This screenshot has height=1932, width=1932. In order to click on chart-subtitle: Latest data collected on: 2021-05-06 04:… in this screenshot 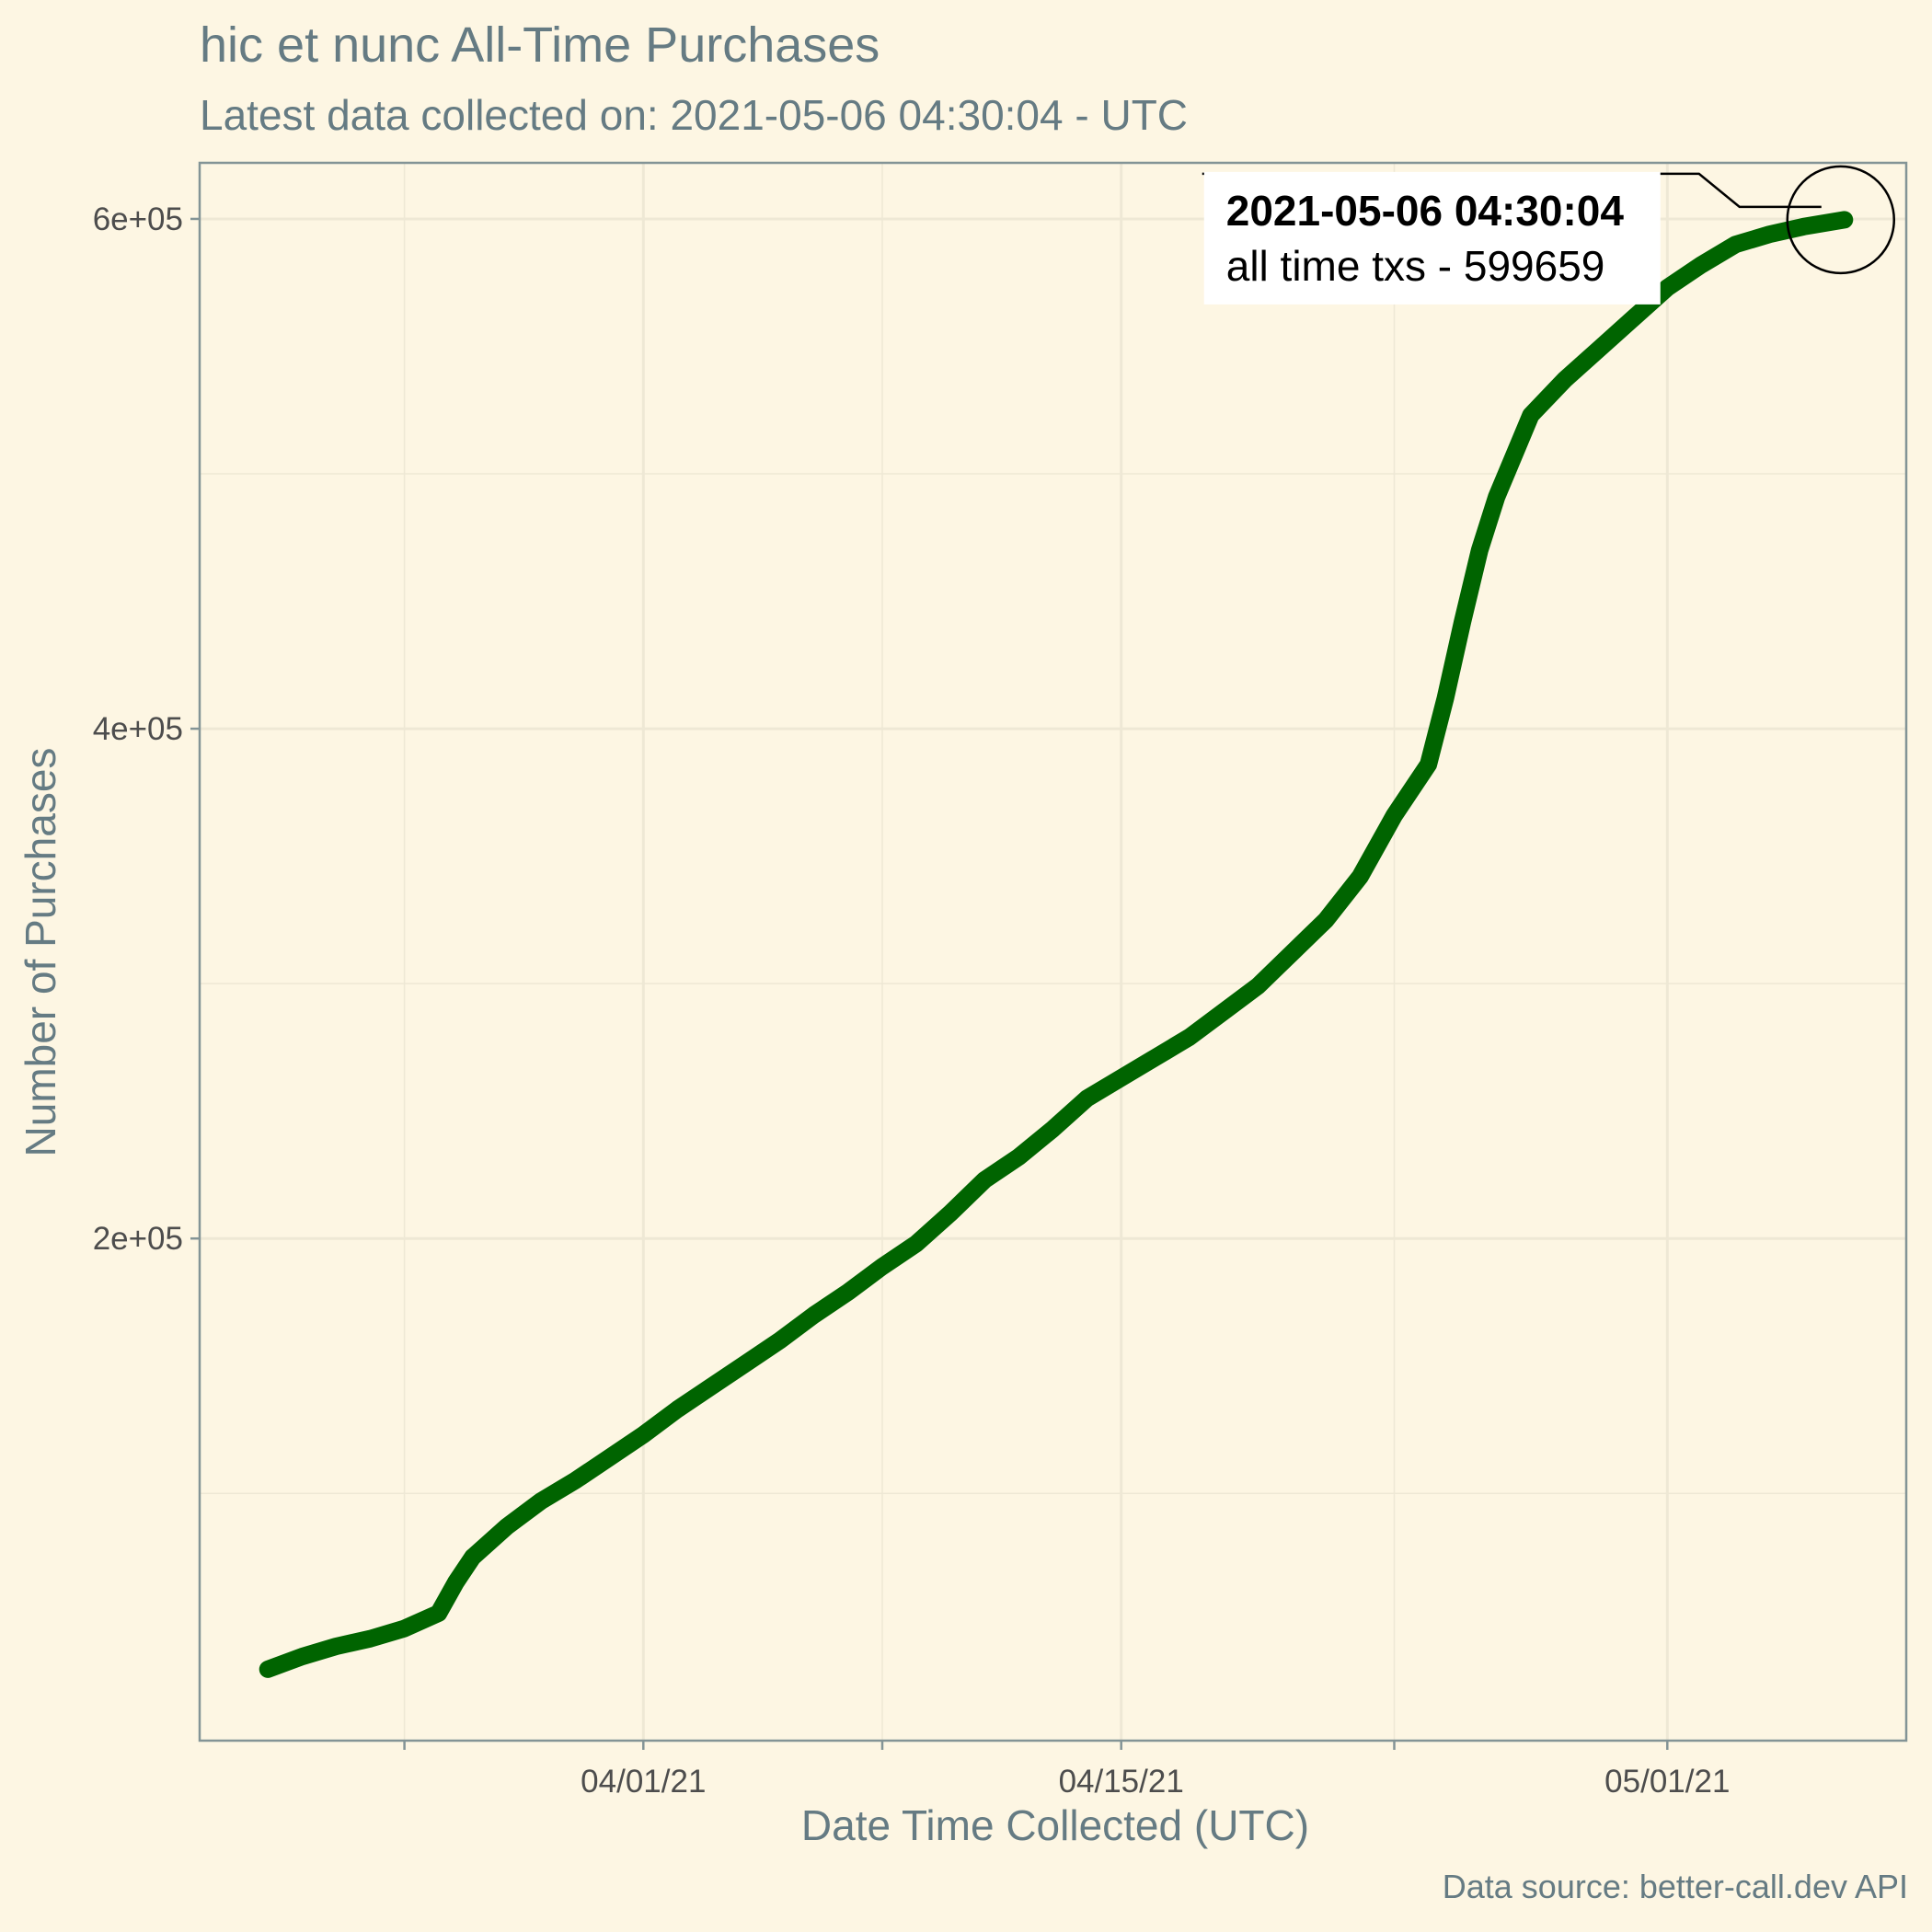, I will do `click(694, 115)`.